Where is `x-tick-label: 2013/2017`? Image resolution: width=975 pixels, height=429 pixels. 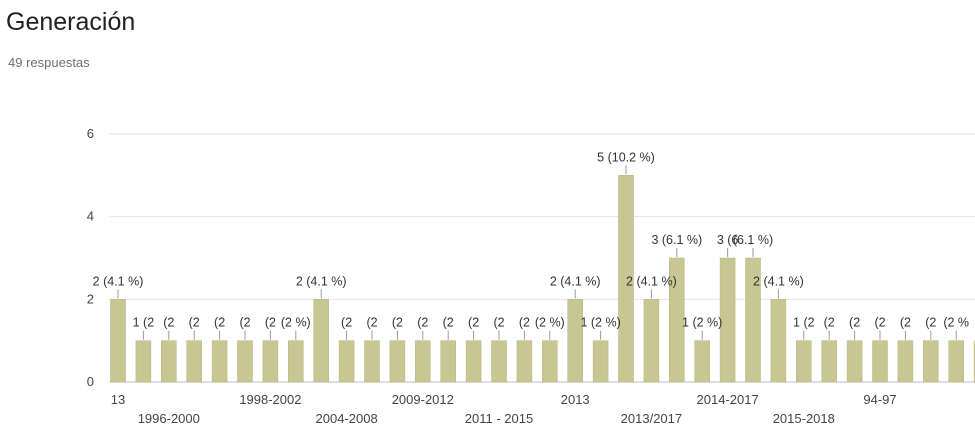
x-tick-label: 2013/2017 is located at coordinates (651, 418).